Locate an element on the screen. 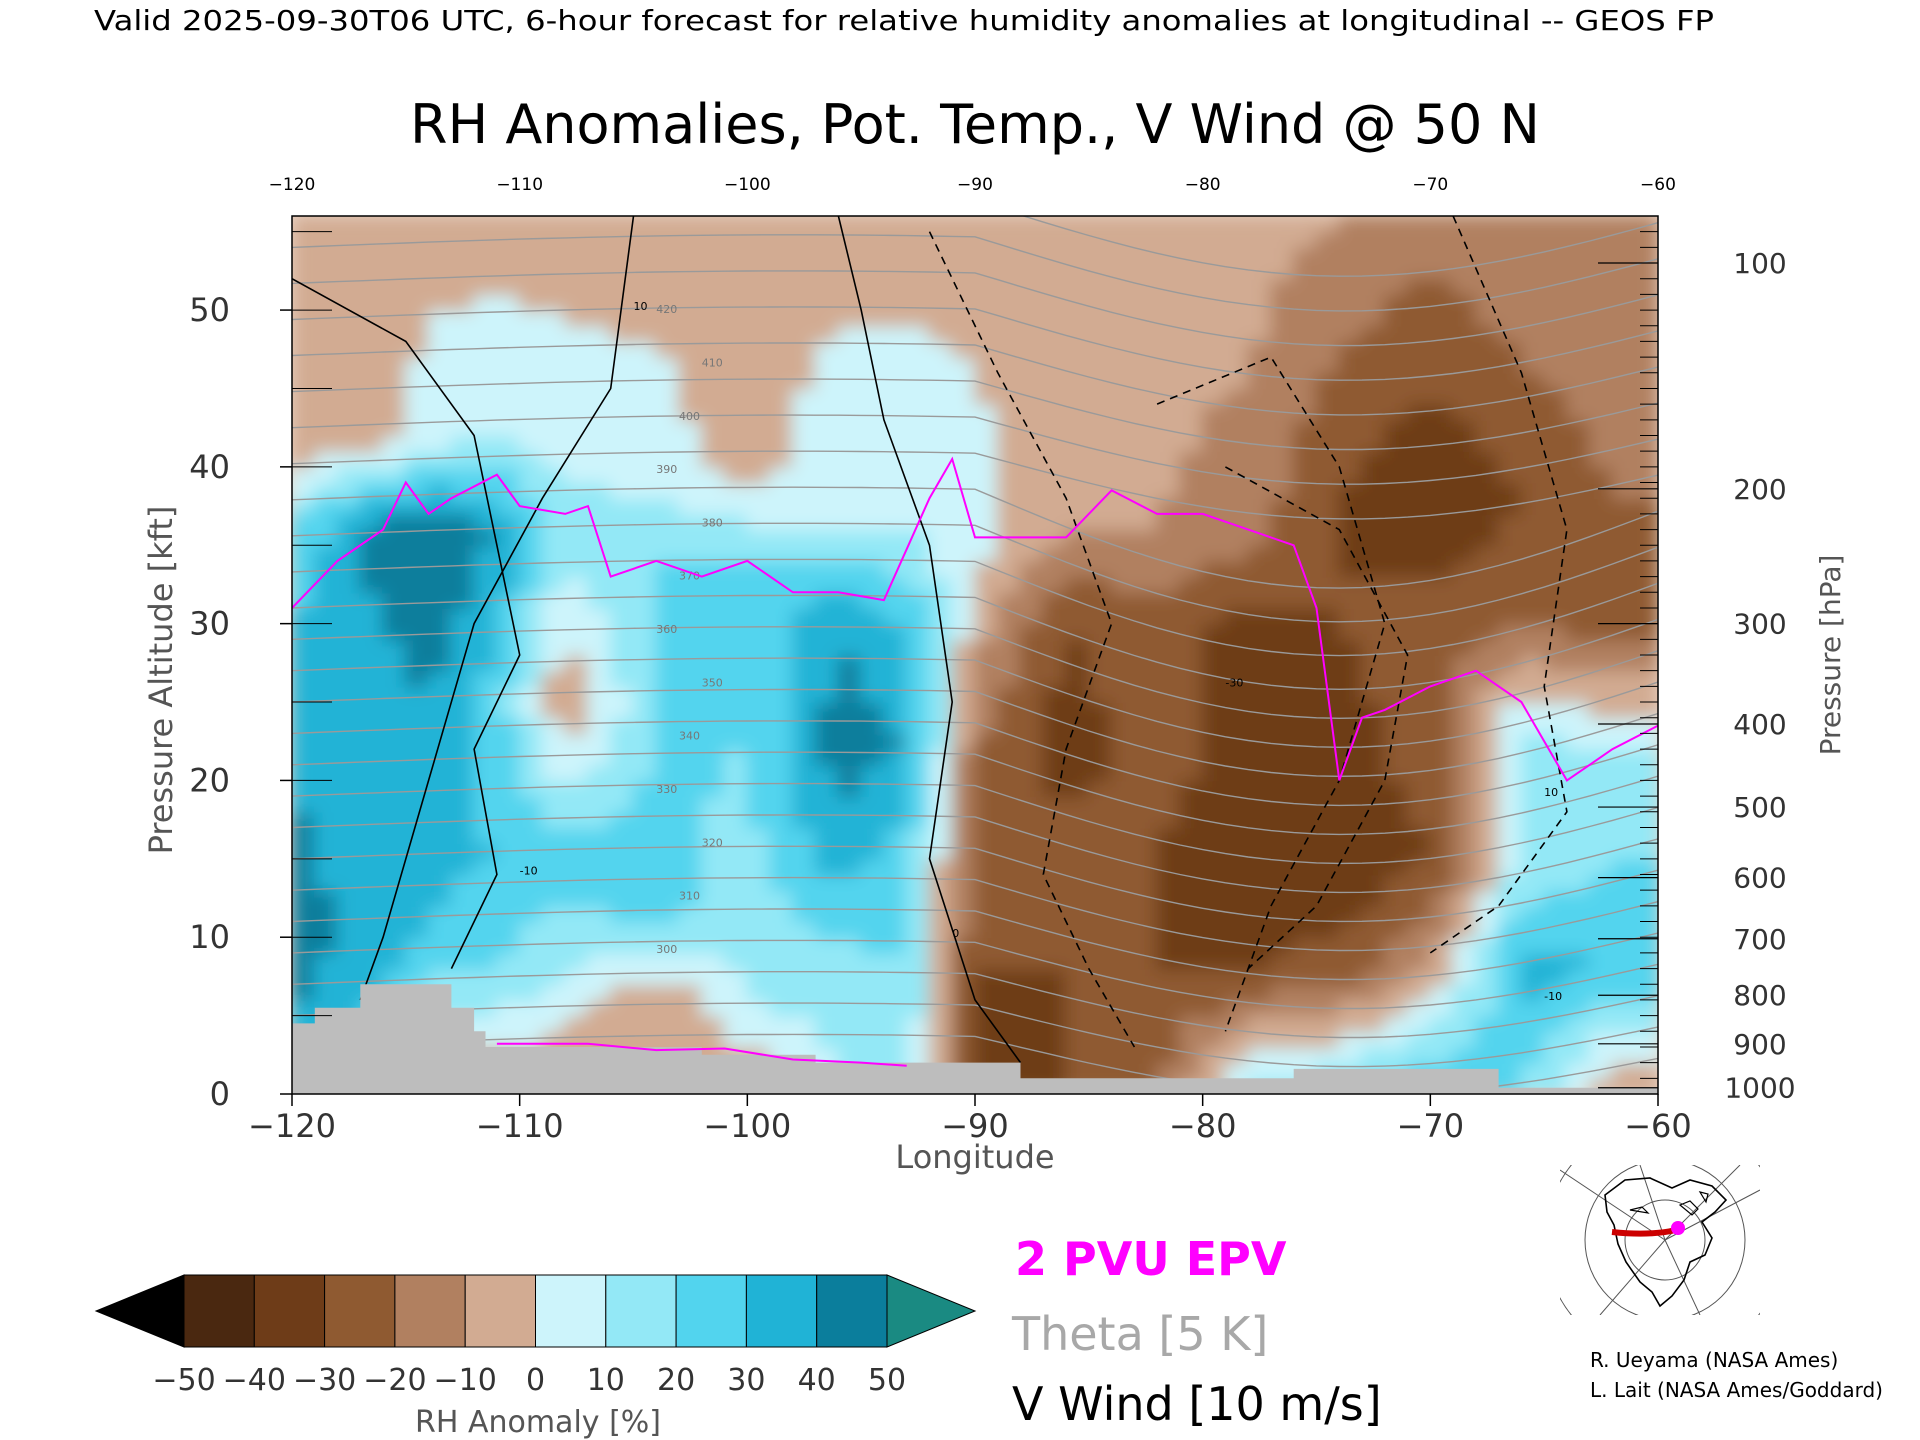  theta-contour is located at coordinates (975, 642).